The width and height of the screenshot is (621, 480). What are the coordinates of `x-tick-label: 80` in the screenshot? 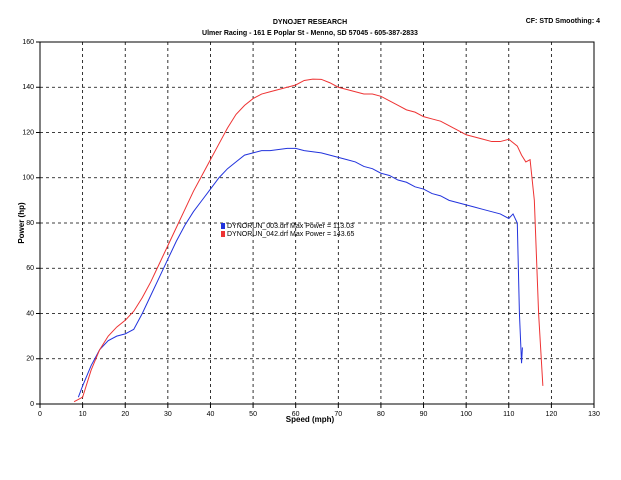 It's located at (381, 414).